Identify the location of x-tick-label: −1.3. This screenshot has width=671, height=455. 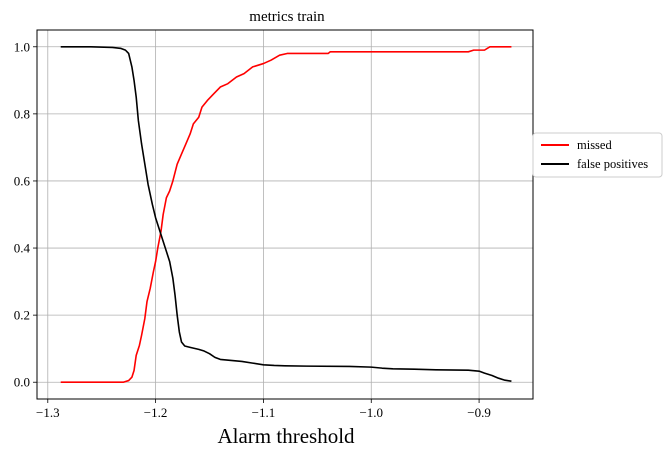
(48, 412).